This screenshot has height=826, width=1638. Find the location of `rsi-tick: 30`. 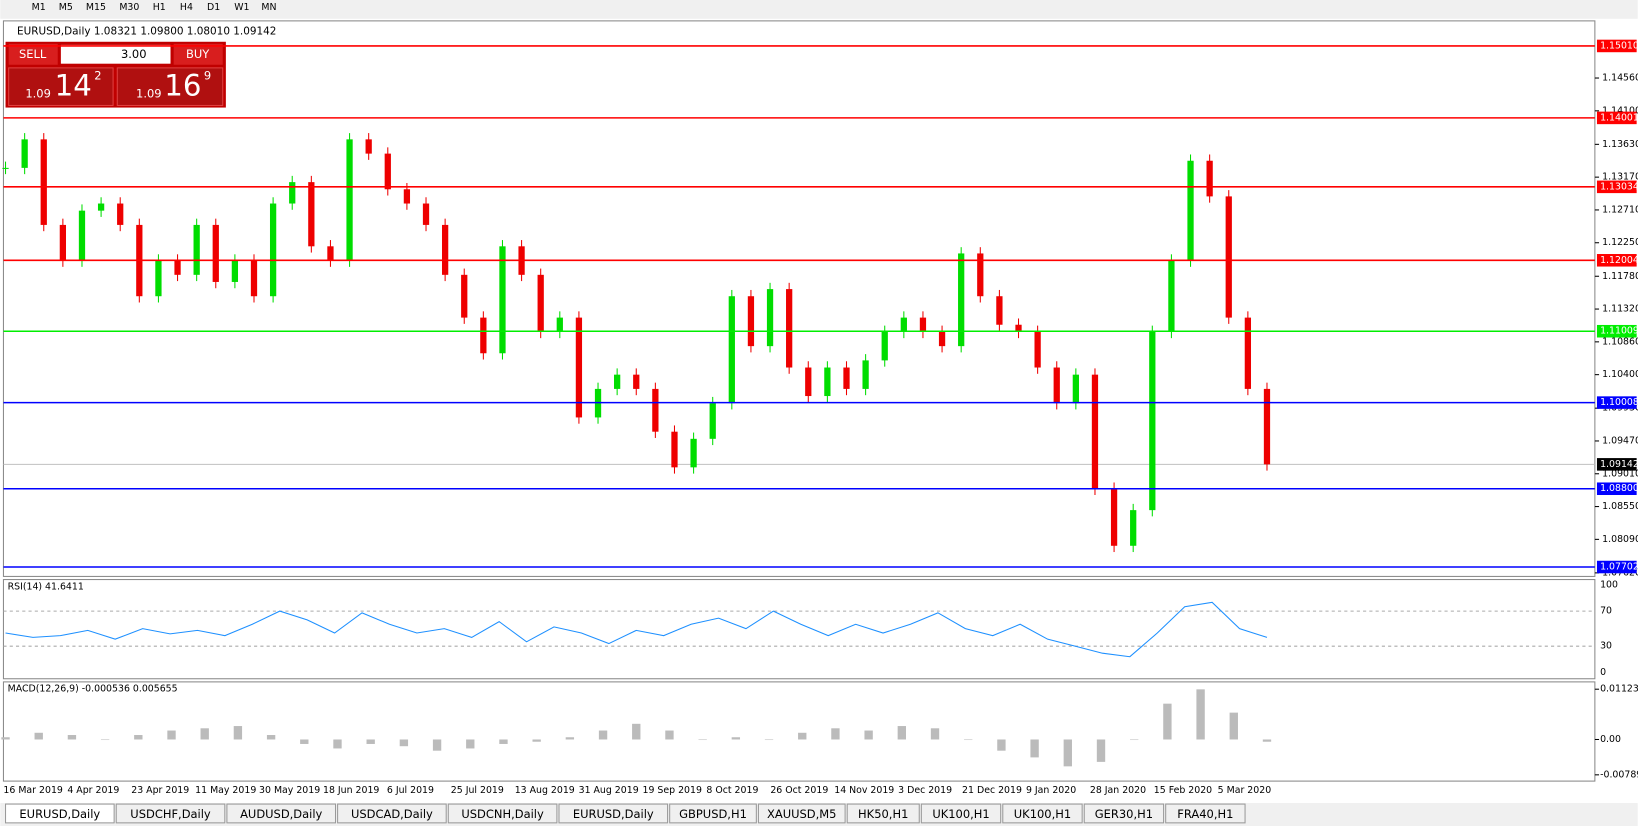

rsi-tick: 30 is located at coordinates (1606, 646).